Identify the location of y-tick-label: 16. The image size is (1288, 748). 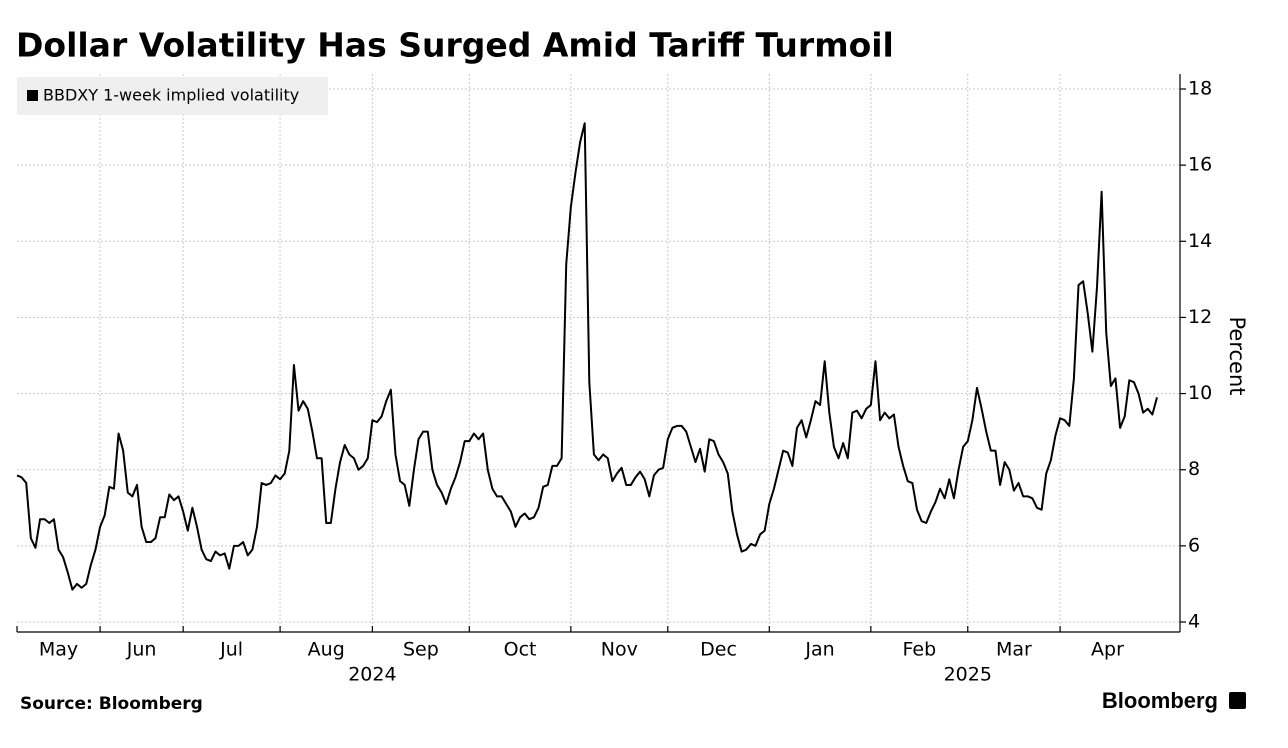
(1200, 165).